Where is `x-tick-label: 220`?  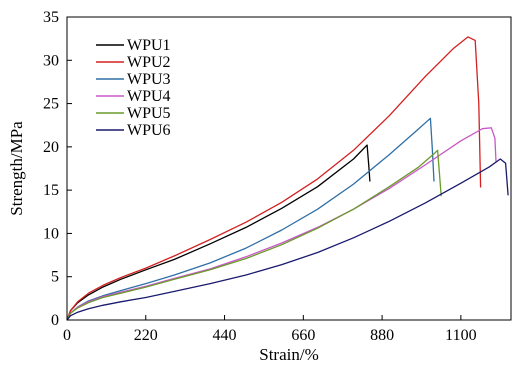
x-tick-label: 220 is located at coordinates (146, 335).